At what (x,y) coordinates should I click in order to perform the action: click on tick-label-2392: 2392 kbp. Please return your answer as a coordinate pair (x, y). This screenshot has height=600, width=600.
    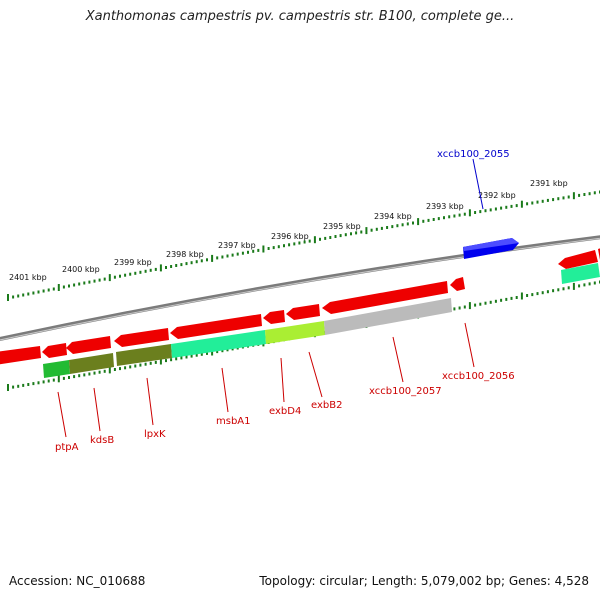
    Looking at the image, I should click on (497, 195).